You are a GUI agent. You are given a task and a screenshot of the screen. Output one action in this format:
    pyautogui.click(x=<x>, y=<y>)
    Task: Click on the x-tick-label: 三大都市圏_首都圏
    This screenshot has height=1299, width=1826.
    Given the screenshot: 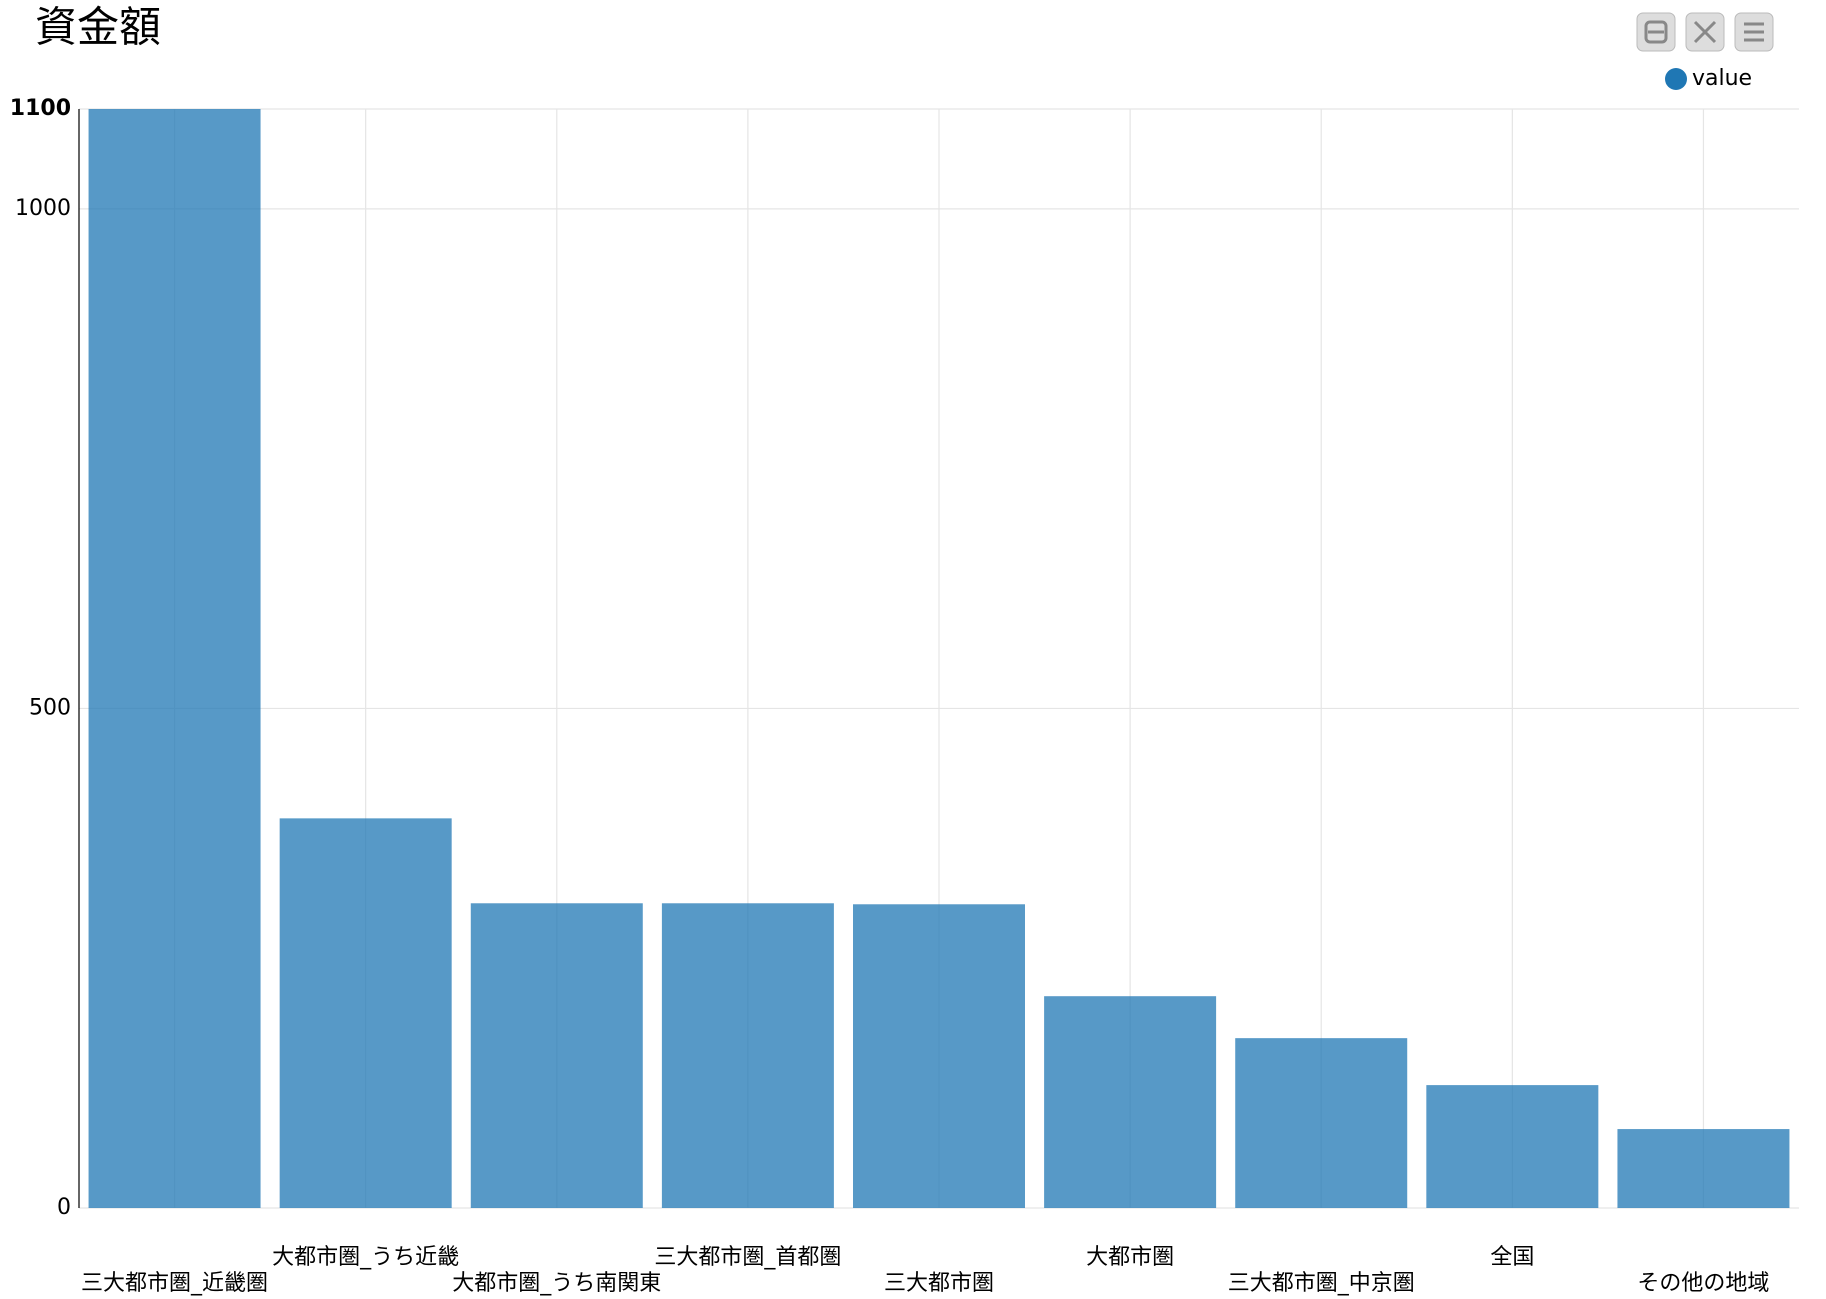 What is the action you would take?
    pyautogui.click(x=747, y=1257)
    